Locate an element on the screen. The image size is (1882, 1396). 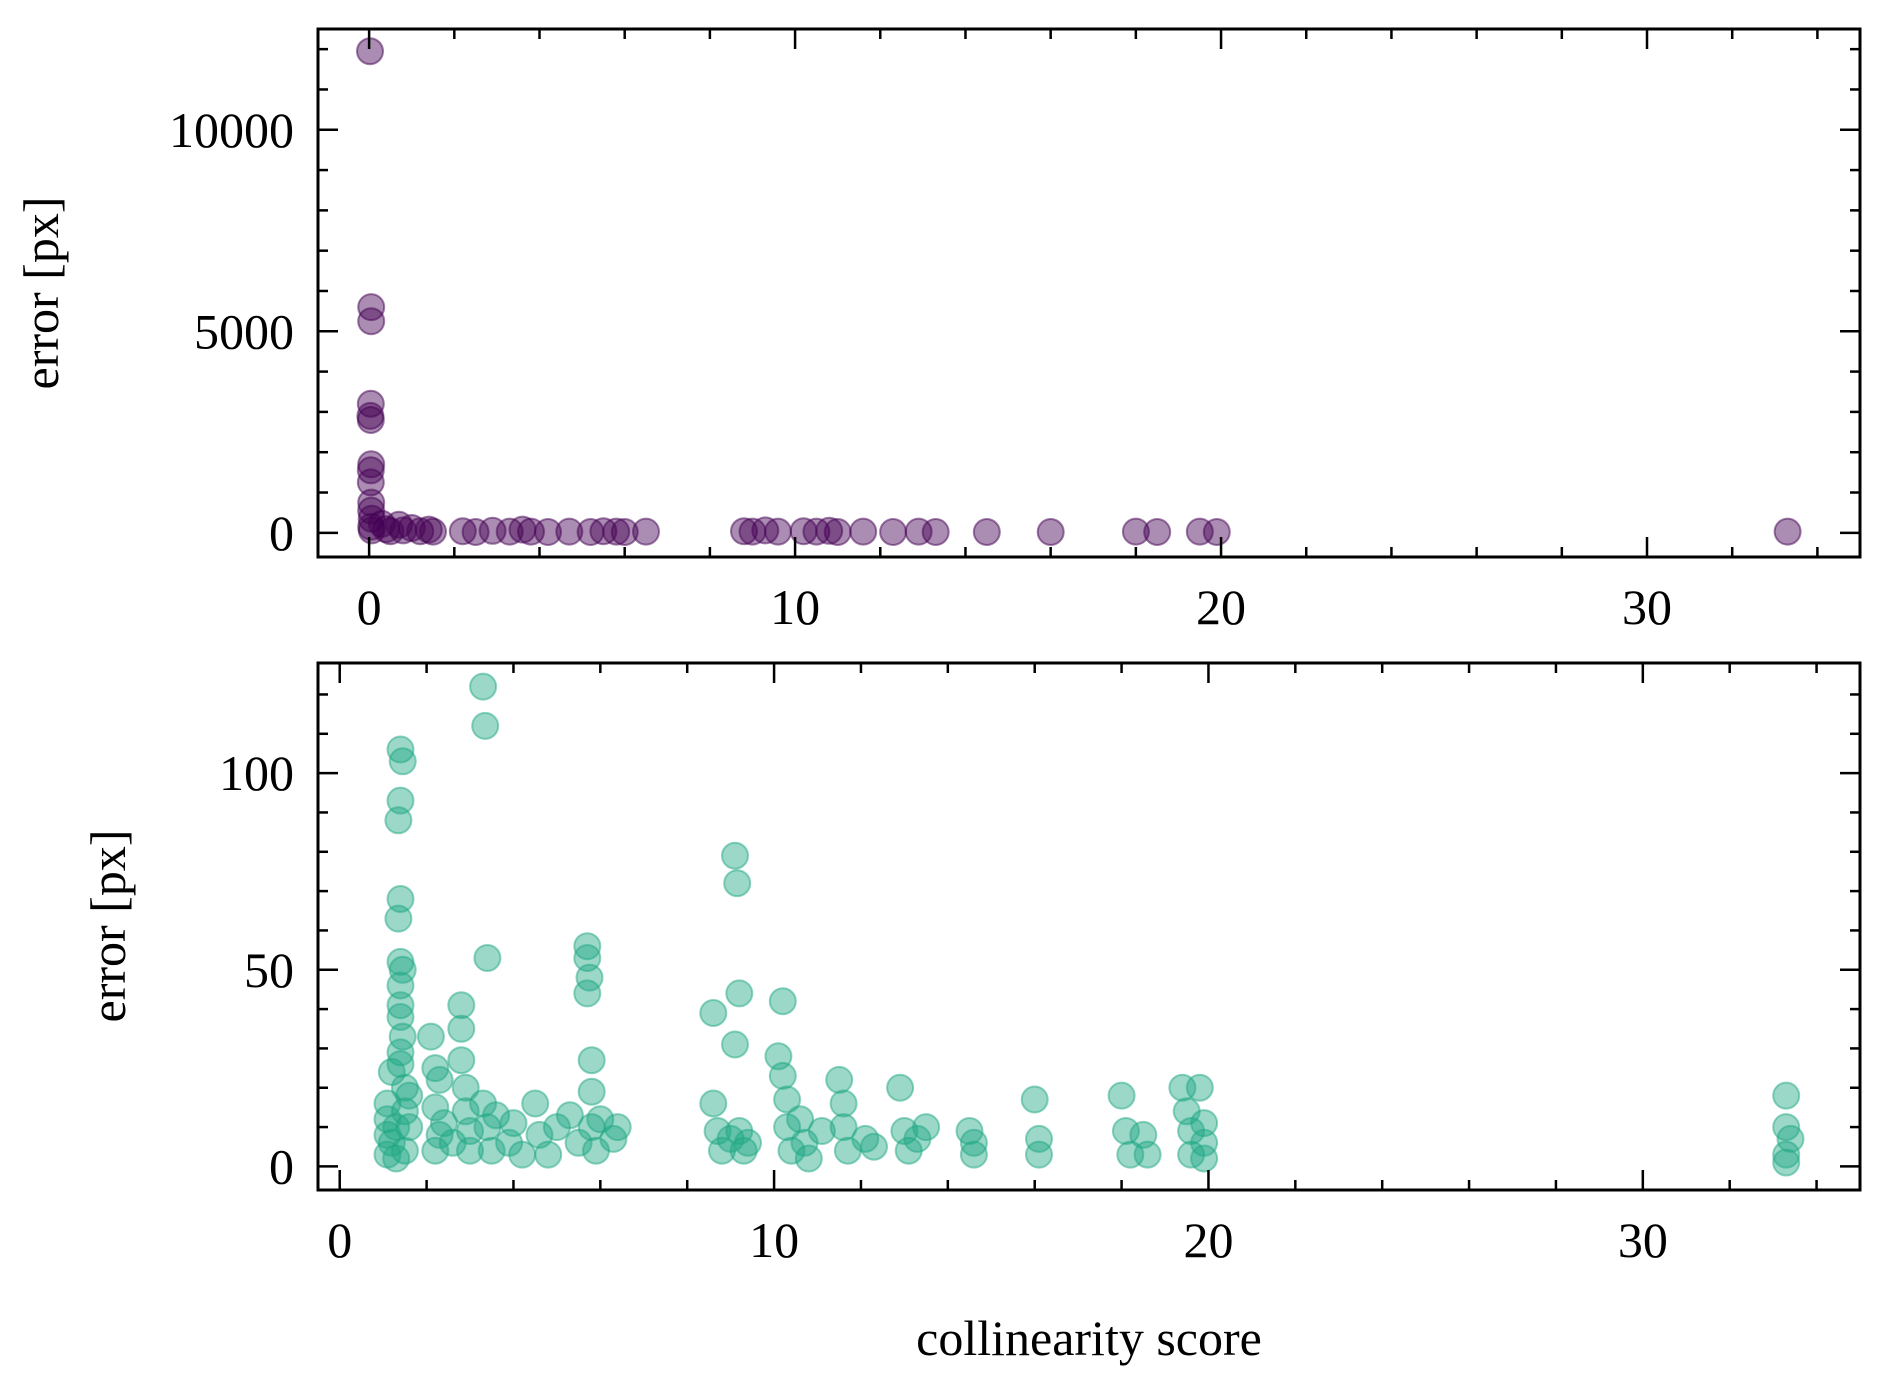
top-y-tick-label: 5000 is located at coordinates (244, 331).